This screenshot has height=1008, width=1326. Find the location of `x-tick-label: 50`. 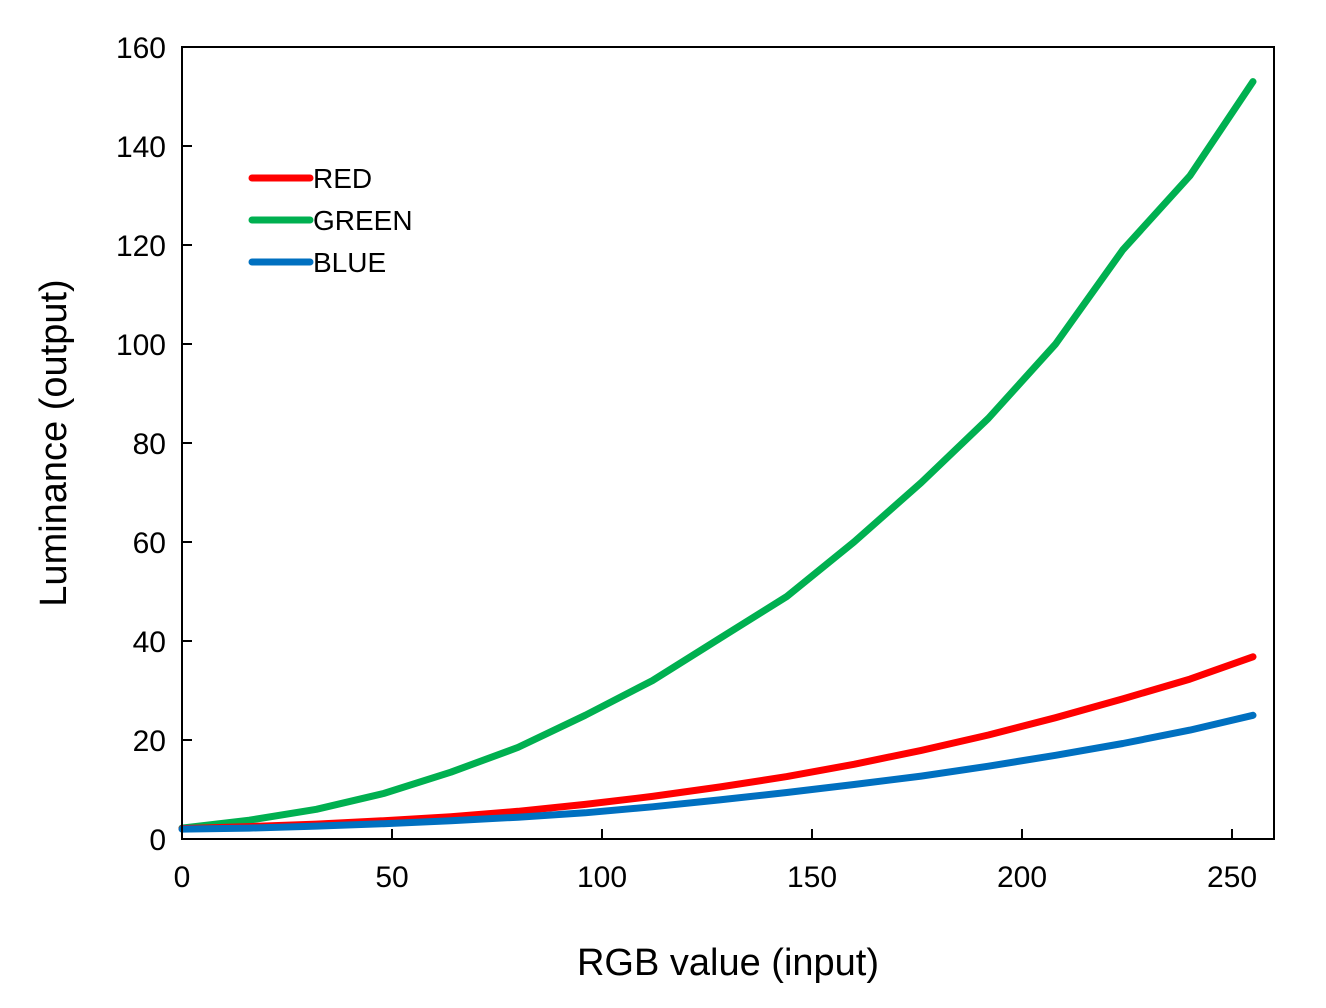

x-tick-label: 50 is located at coordinates (391, 877).